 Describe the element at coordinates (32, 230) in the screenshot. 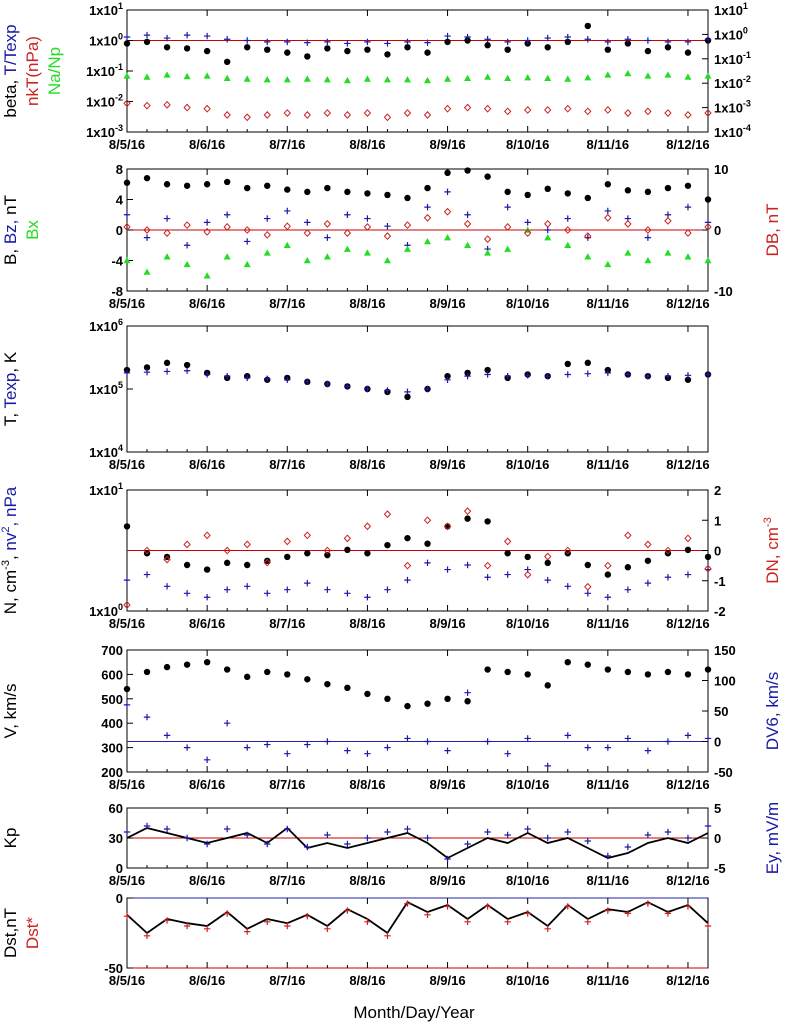

I see `y-axis-label-2: Bx` at that location.